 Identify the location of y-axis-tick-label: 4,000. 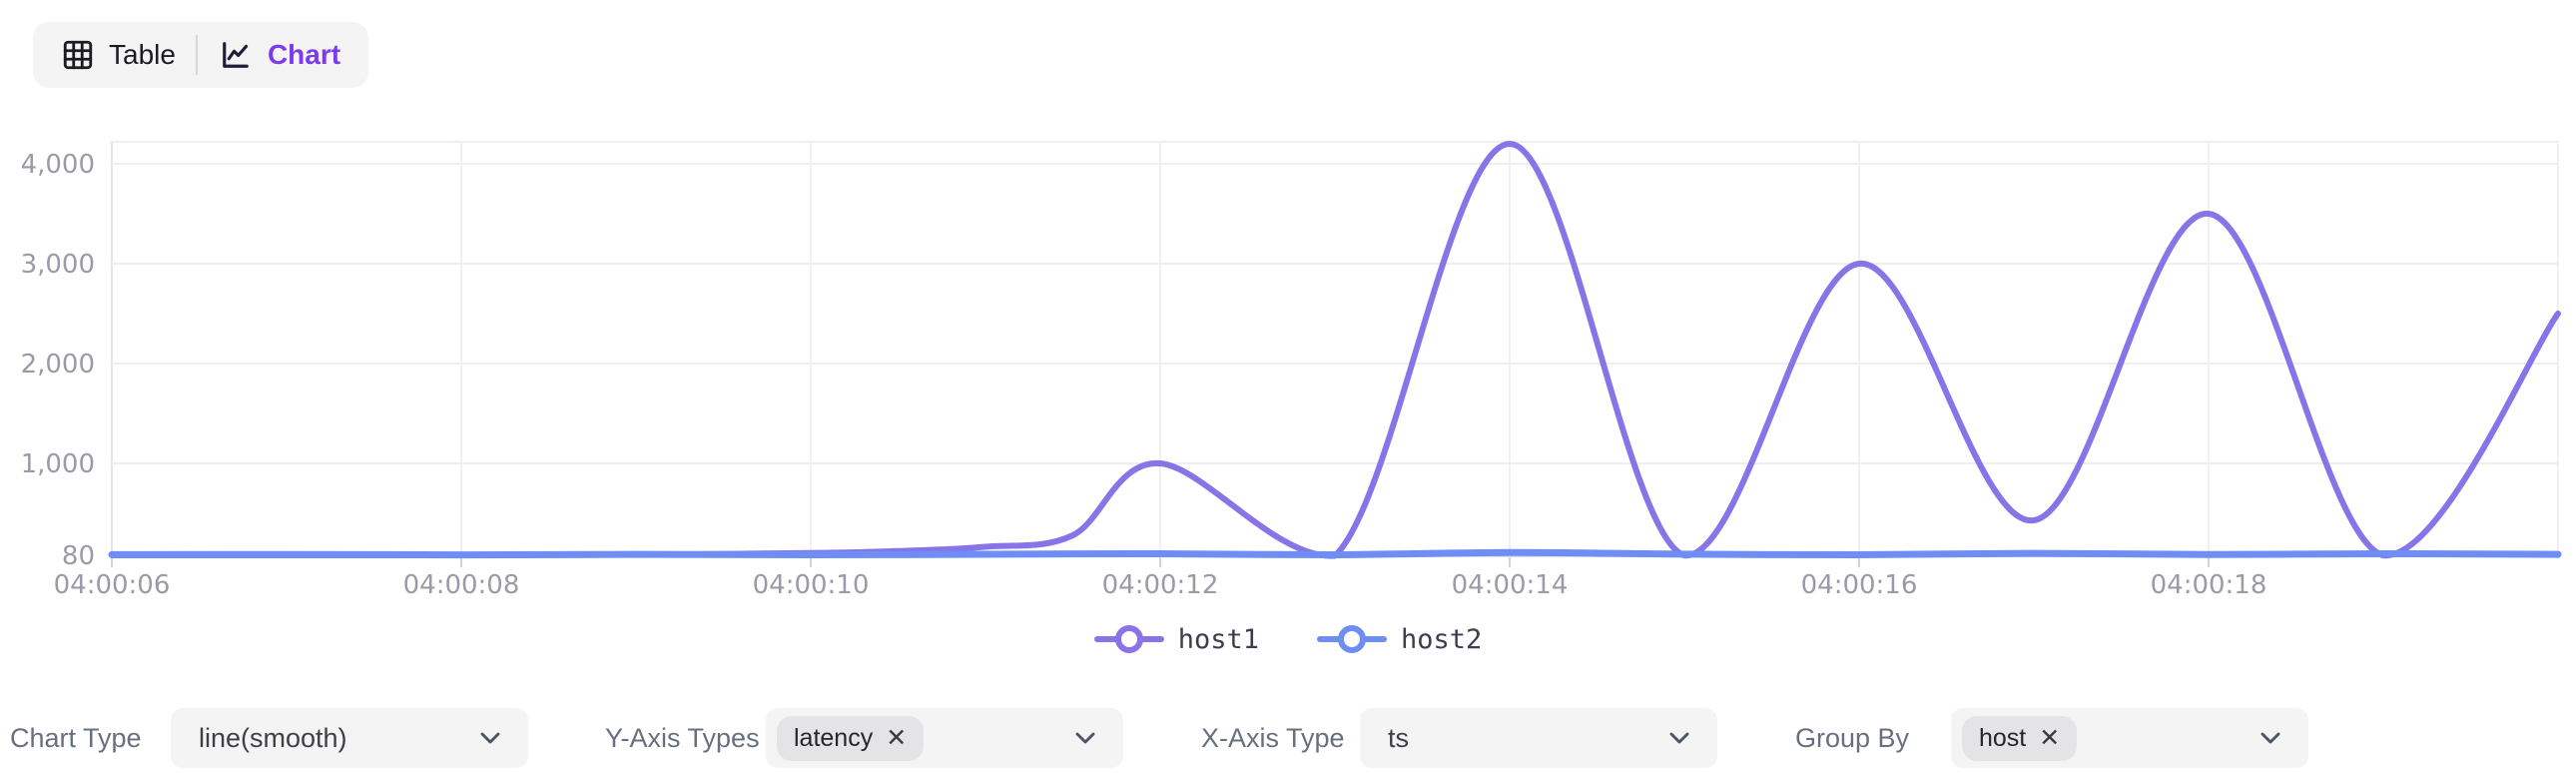
(58, 165).